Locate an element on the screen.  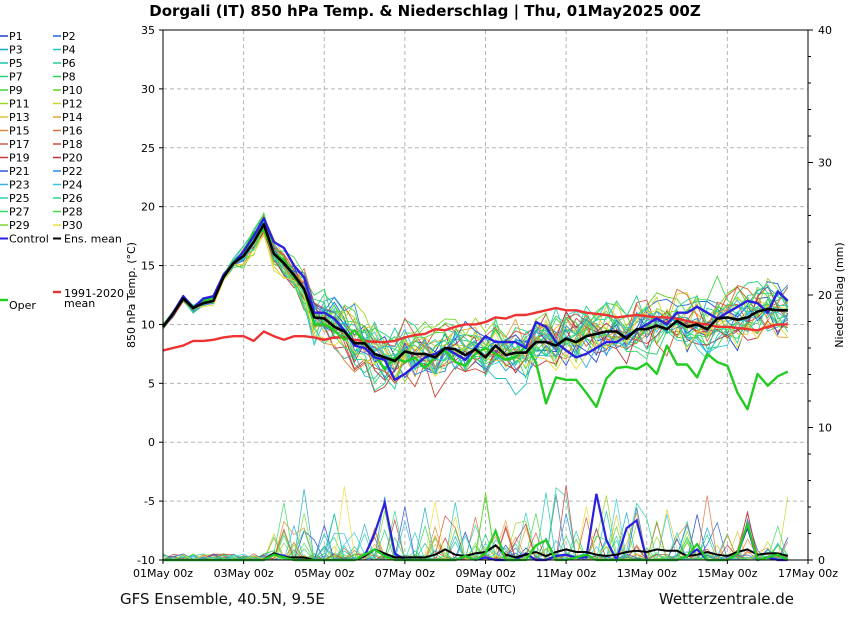
legend-label-P28: P28 is located at coordinates (72, 212).